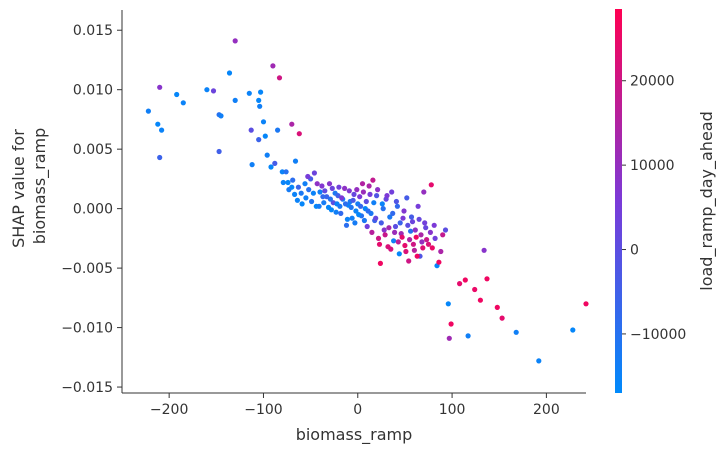  Describe the element at coordinates (634, 251) in the screenshot. I see `colorbar-tick-label: 0` at that location.